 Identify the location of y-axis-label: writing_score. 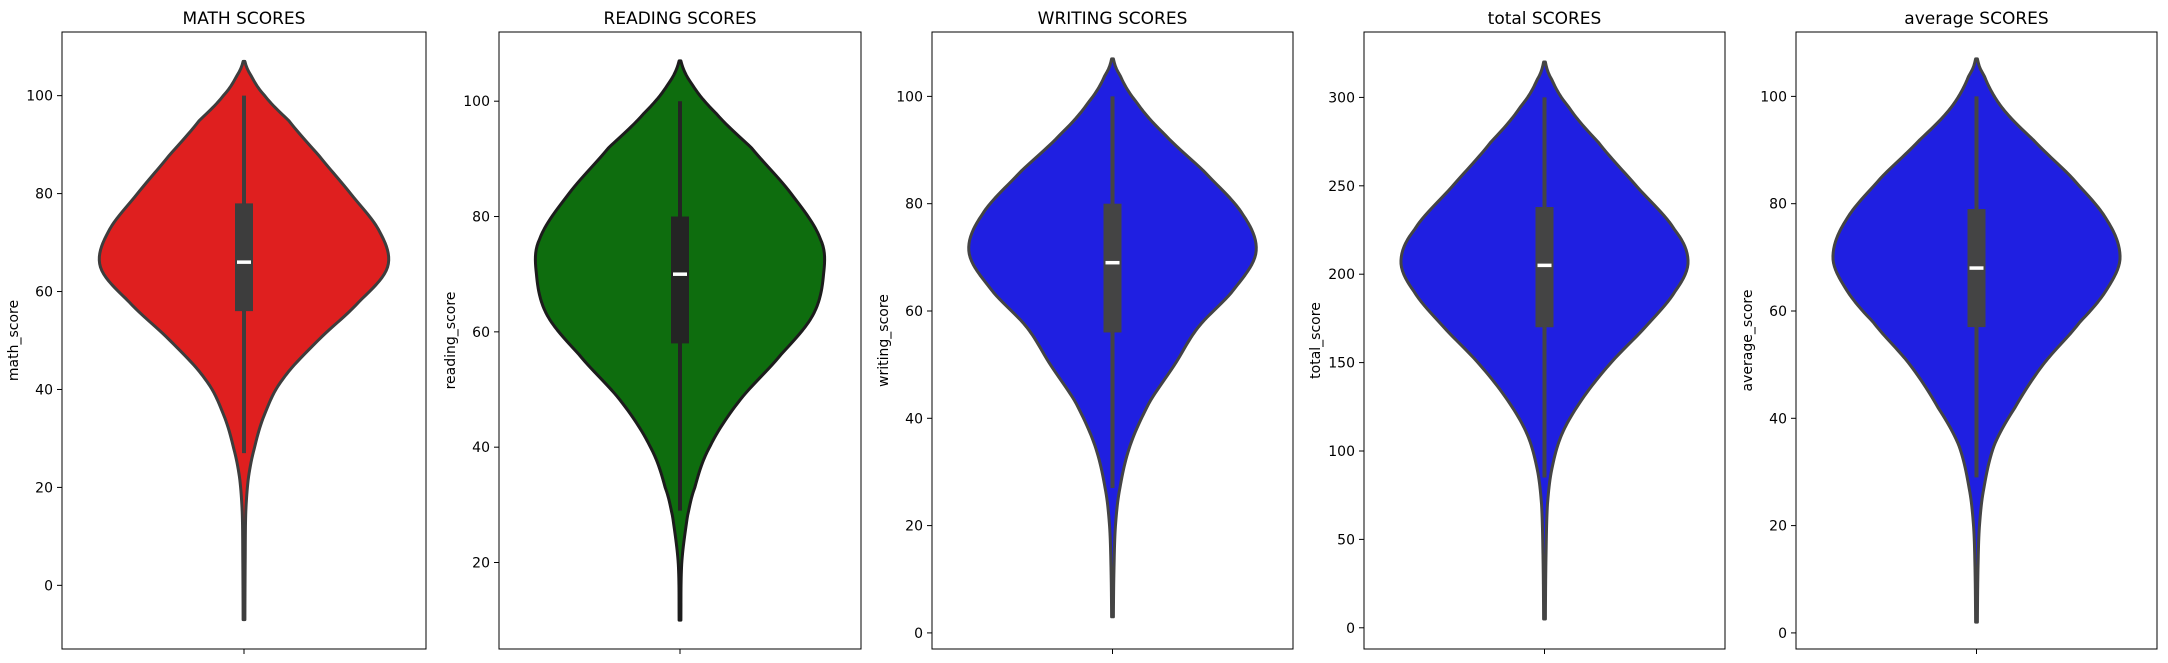
(884, 340).